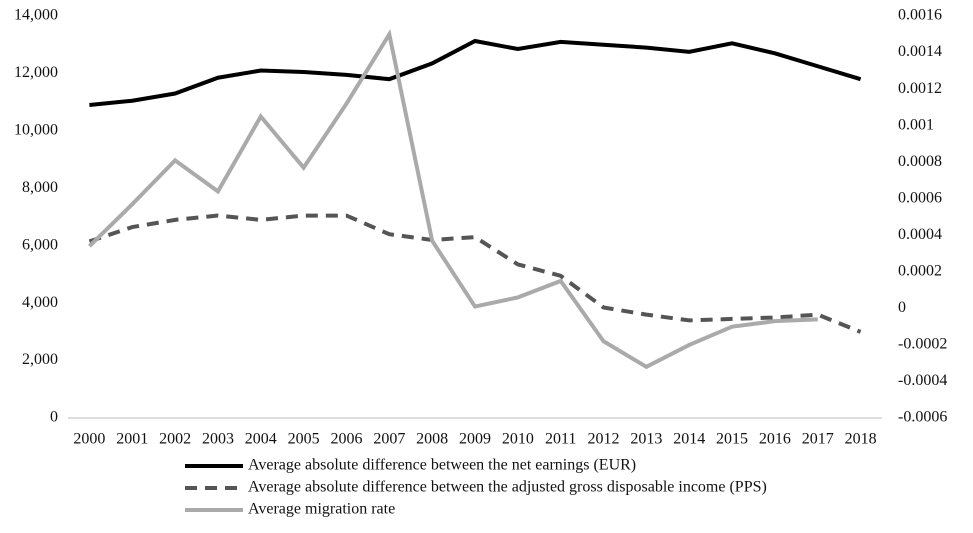 This screenshot has height=533, width=973. Describe the element at coordinates (689, 439) in the screenshot. I see `x-tick-label: 2014` at that location.